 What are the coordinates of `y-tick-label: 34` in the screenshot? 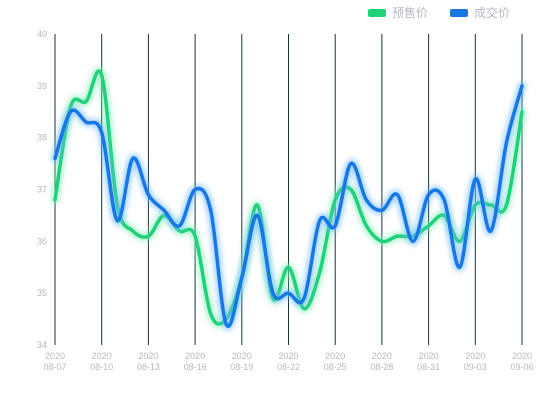 It's located at (42, 345).